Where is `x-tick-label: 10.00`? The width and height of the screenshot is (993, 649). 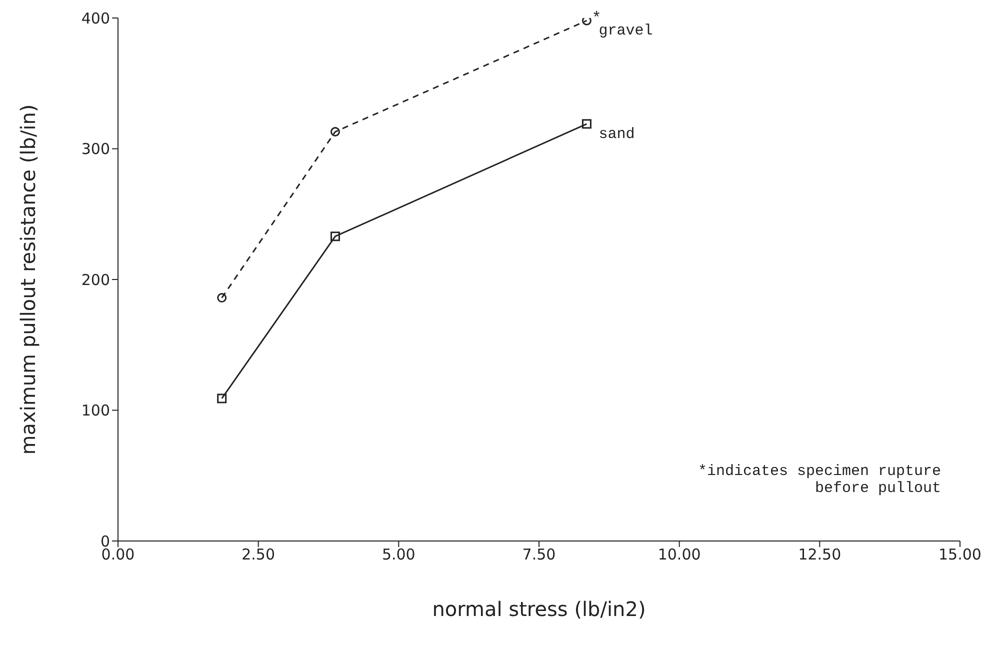 x-tick-label: 10.00 is located at coordinates (679, 555).